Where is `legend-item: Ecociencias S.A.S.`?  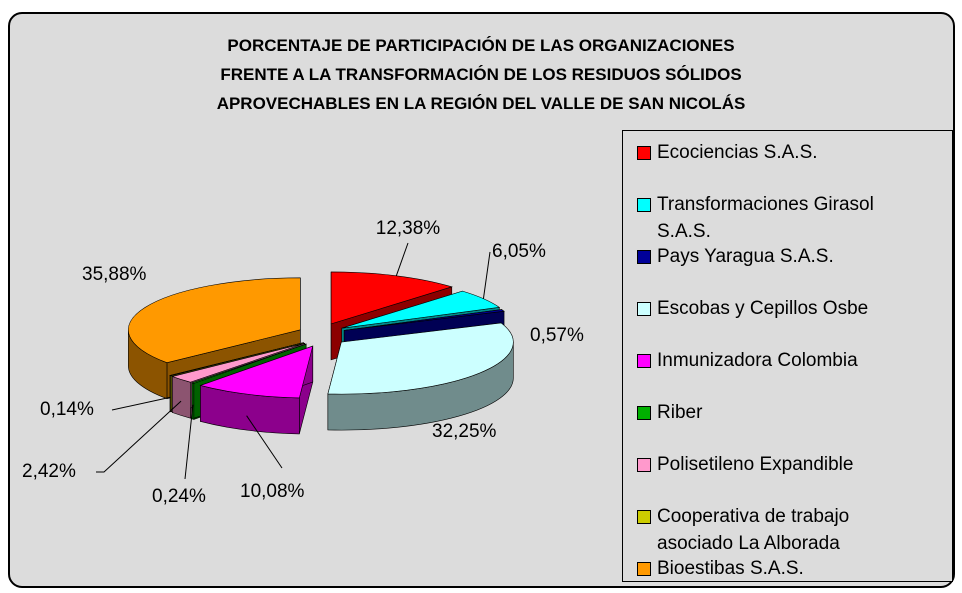
legend-item: Ecociencias S.A.S. is located at coordinates (777, 152).